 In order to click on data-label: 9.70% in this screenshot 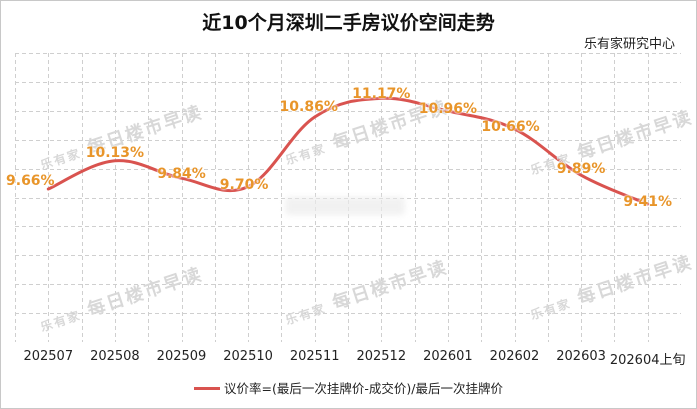, I will do `click(244, 184)`.